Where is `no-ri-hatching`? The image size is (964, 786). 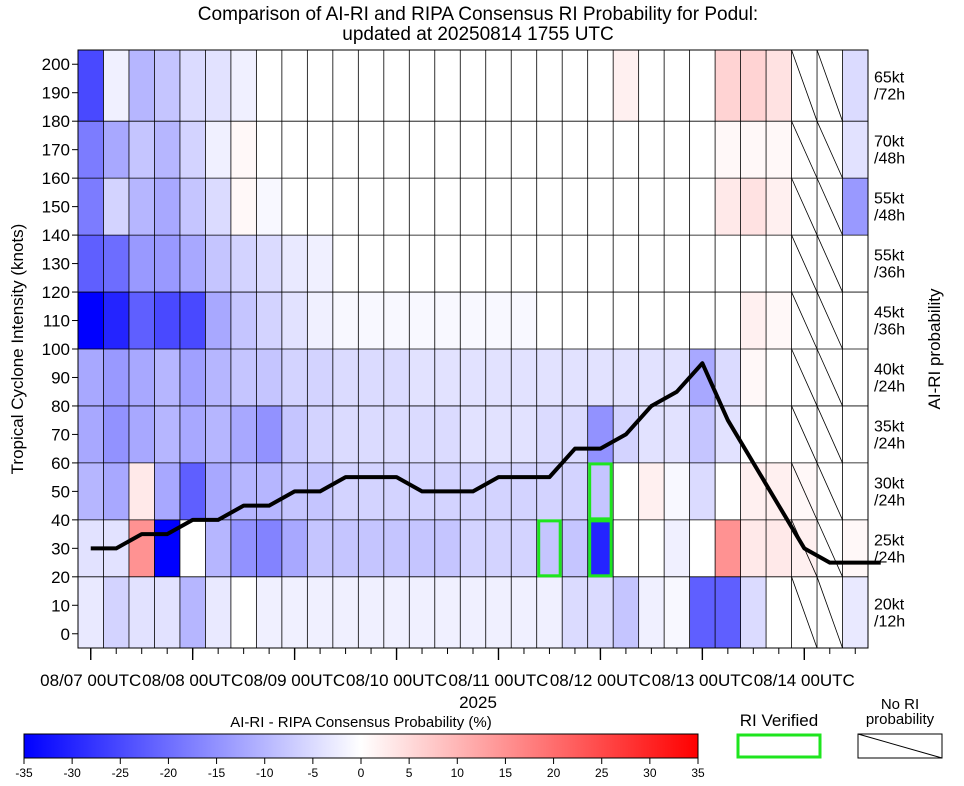 no-ri-hatching is located at coordinates (817, 349).